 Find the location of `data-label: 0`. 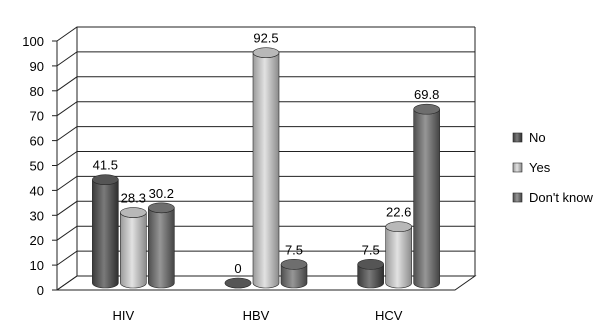

data-label: 0 is located at coordinates (237, 268).